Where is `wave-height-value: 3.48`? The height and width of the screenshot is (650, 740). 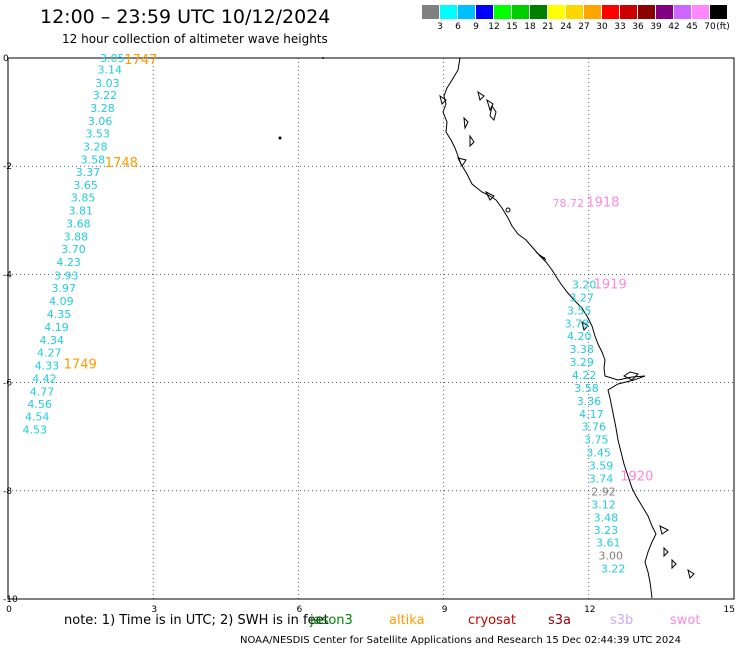 wave-height-value: 3.48 is located at coordinates (606, 517).